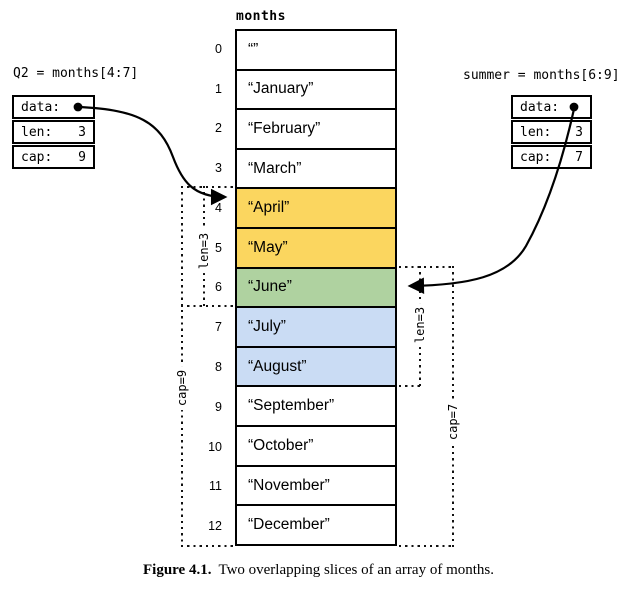  I want to click on array-cell: “October”, so click(316, 447).